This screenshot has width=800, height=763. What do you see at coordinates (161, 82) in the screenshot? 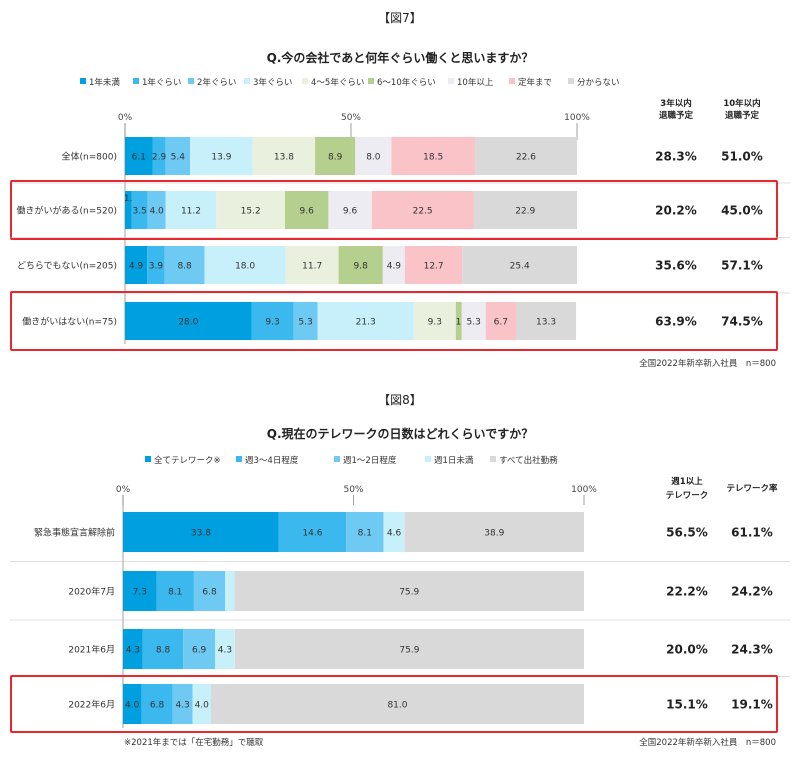
I see `legend-label: 1年ぐらい` at bounding box center [161, 82].